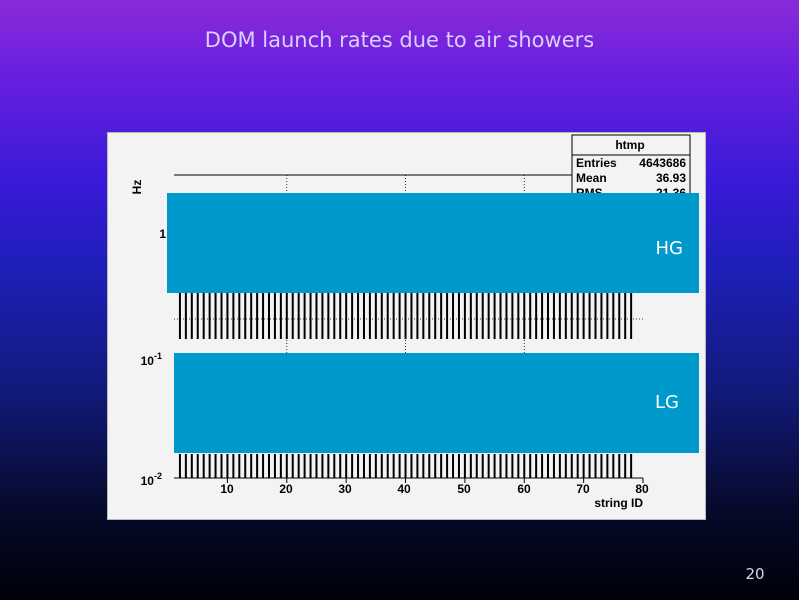 This screenshot has height=600, width=799. What do you see at coordinates (162, 234) in the screenshot?
I see `y-tick-label-1: 1` at bounding box center [162, 234].